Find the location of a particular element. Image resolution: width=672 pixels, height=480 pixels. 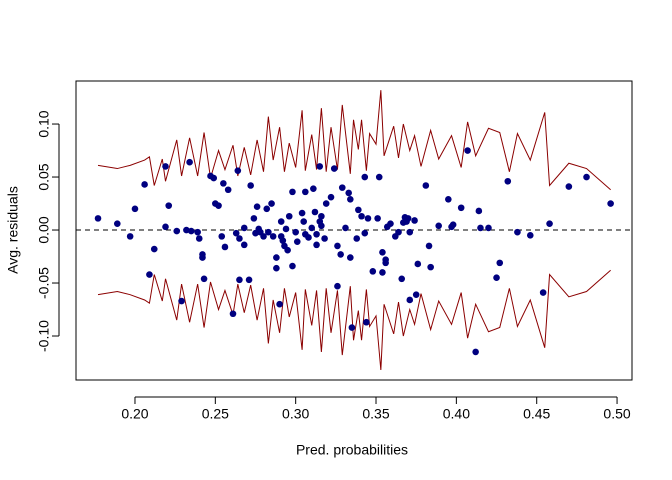

x-axis-label: Pred. probabilities is located at coordinates (352, 450).